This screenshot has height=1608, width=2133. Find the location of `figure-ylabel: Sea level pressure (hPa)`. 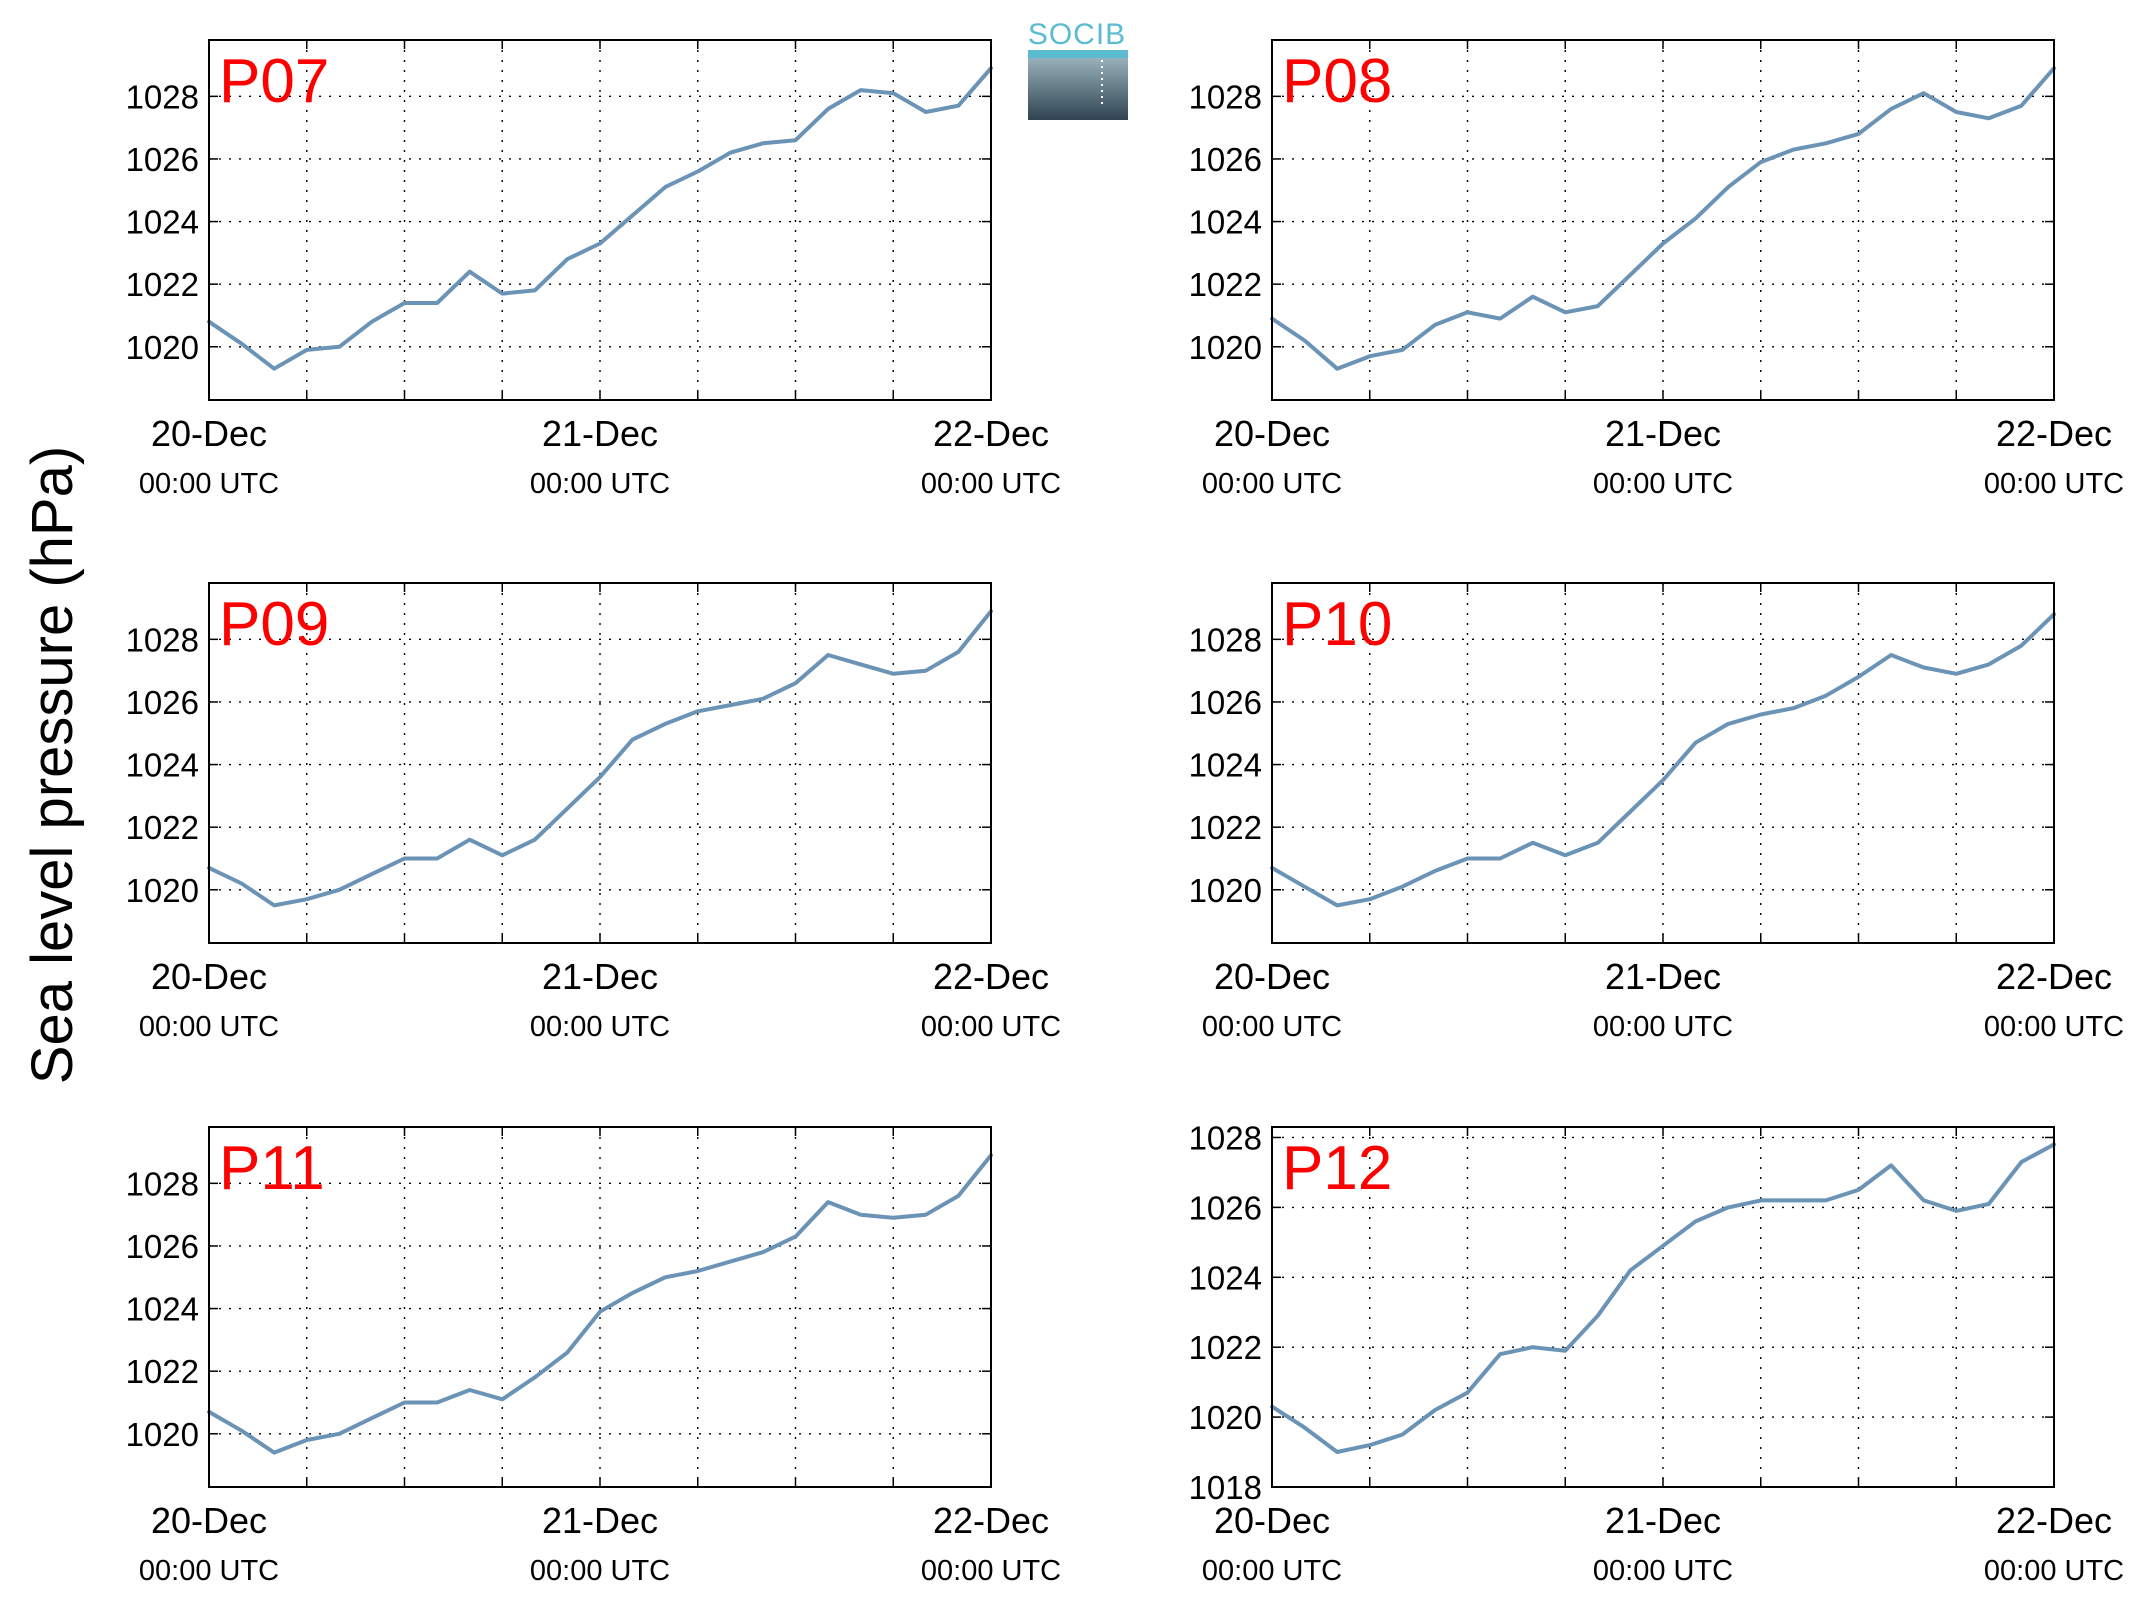

figure-ylabel: Sea level pressure (hPa) is located at coordinates (52, 765).